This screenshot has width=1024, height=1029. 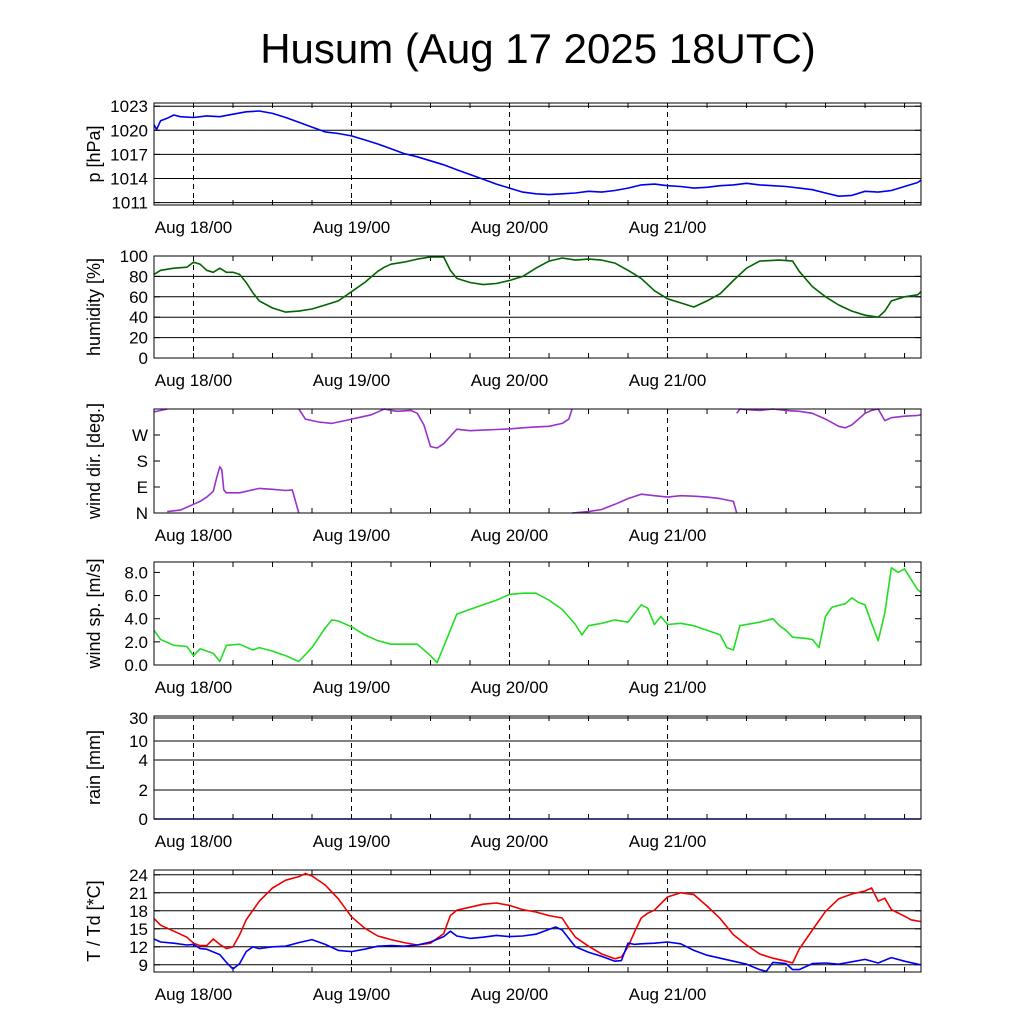 I want to click on y-tick-label: W, so click(x=140, y=435).